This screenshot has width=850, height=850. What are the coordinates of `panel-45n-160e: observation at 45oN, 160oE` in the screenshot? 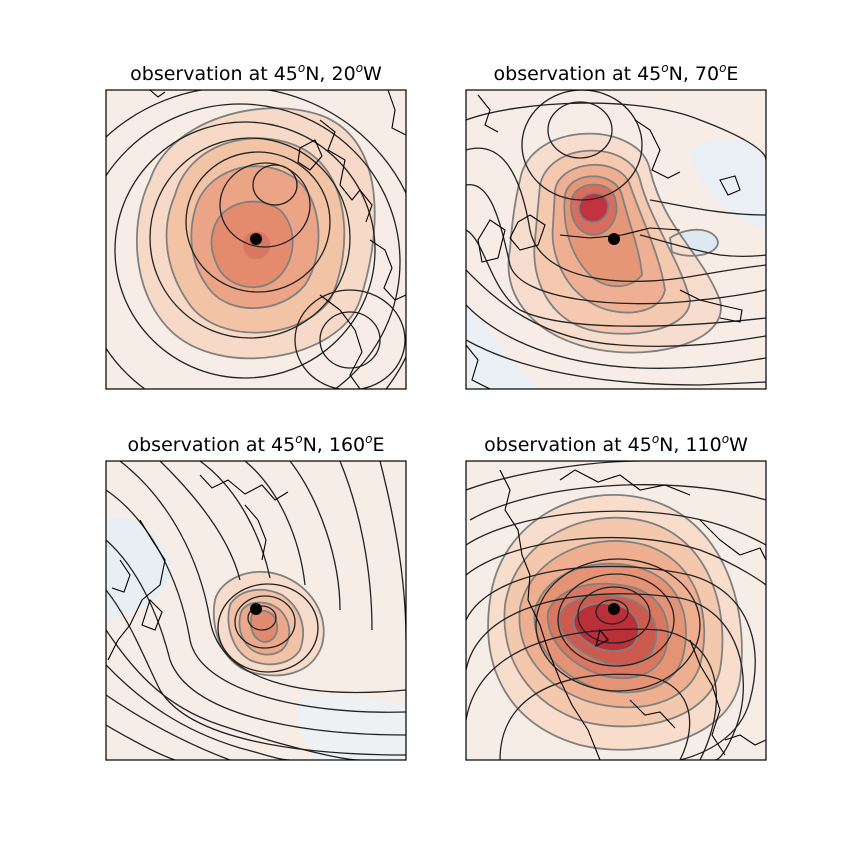 It's located at (256, 596).